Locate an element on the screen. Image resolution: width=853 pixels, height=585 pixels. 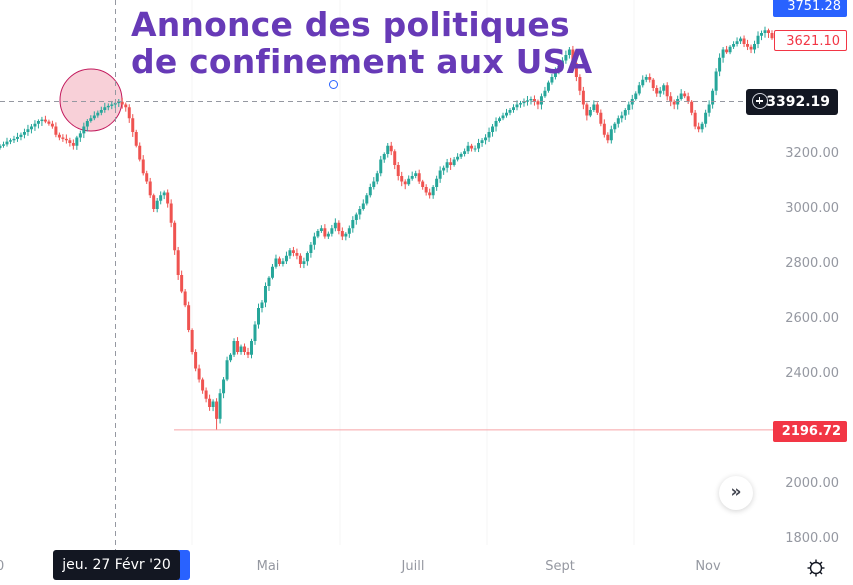
price-tick-2800: 2800.00 is located at coordinates (812, 263).